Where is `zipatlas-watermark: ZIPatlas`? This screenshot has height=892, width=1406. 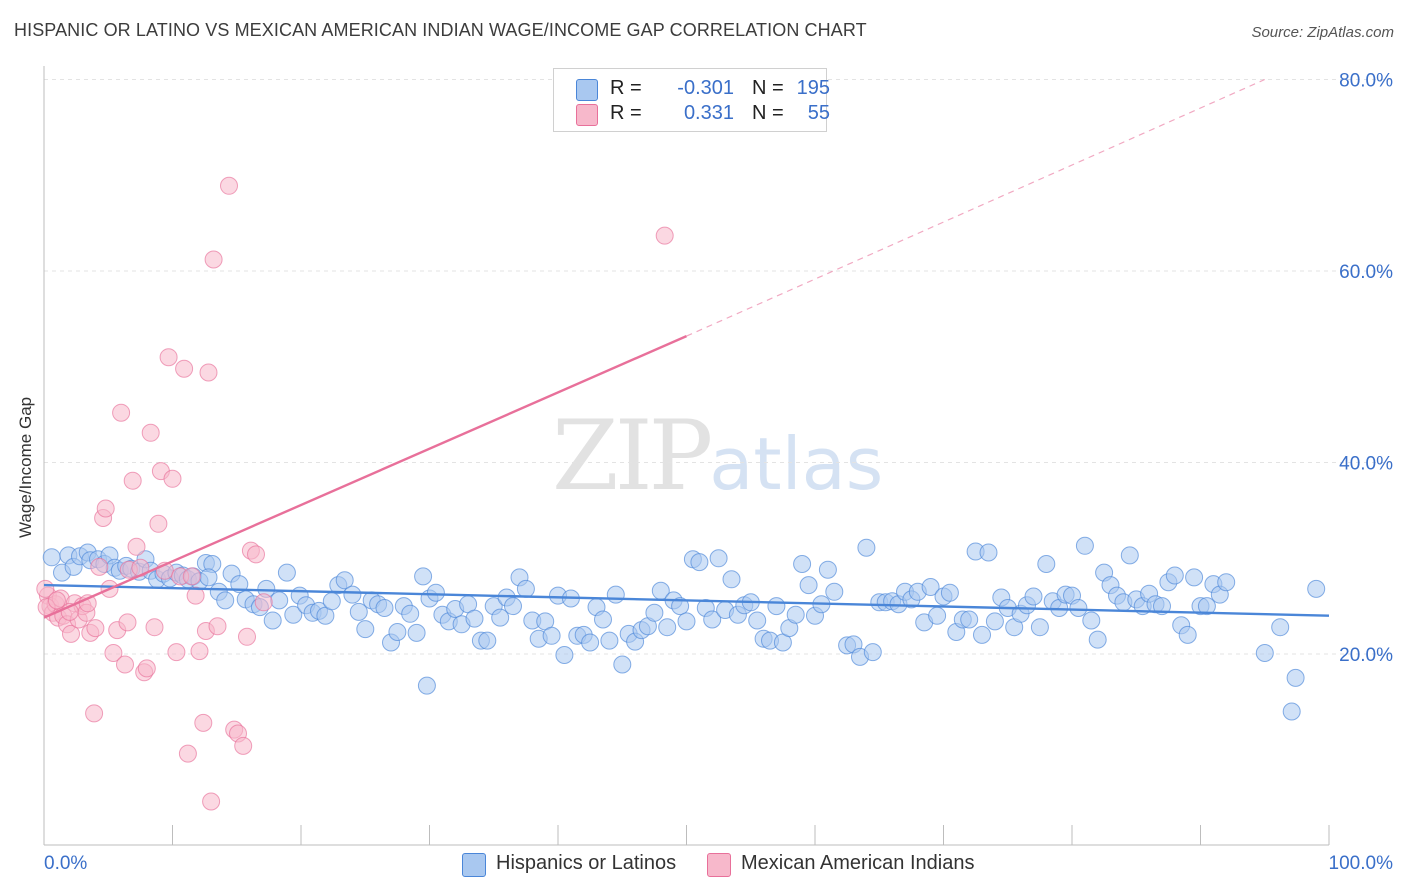 zipatlas-watermark: ZIPatlas is located at coordinates (717, 456).